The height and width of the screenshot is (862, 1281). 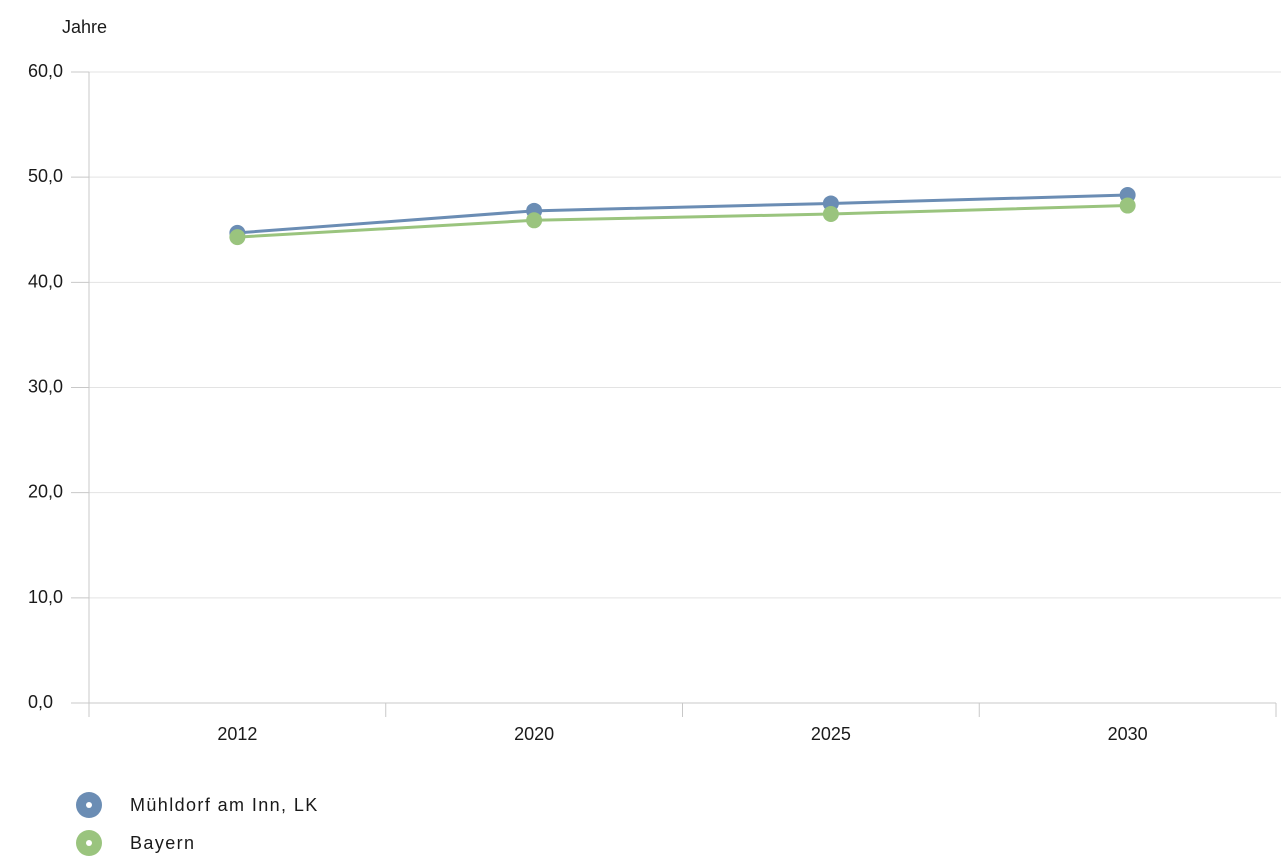 I want to click on y-tick-label: 30,0, so click(x=45, y=387).